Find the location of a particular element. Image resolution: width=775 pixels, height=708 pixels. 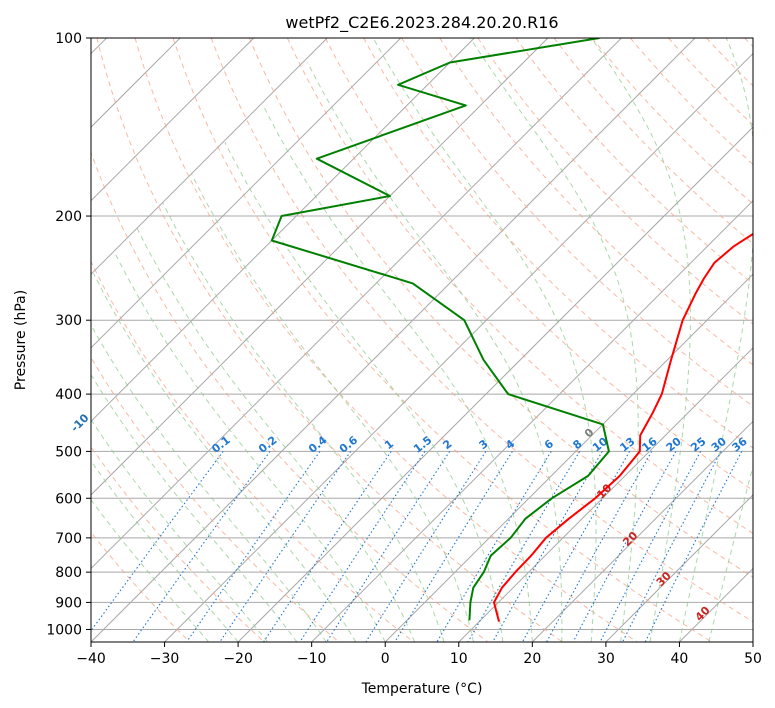

x-tick-label: 30 is located at coordinates (606, 659).